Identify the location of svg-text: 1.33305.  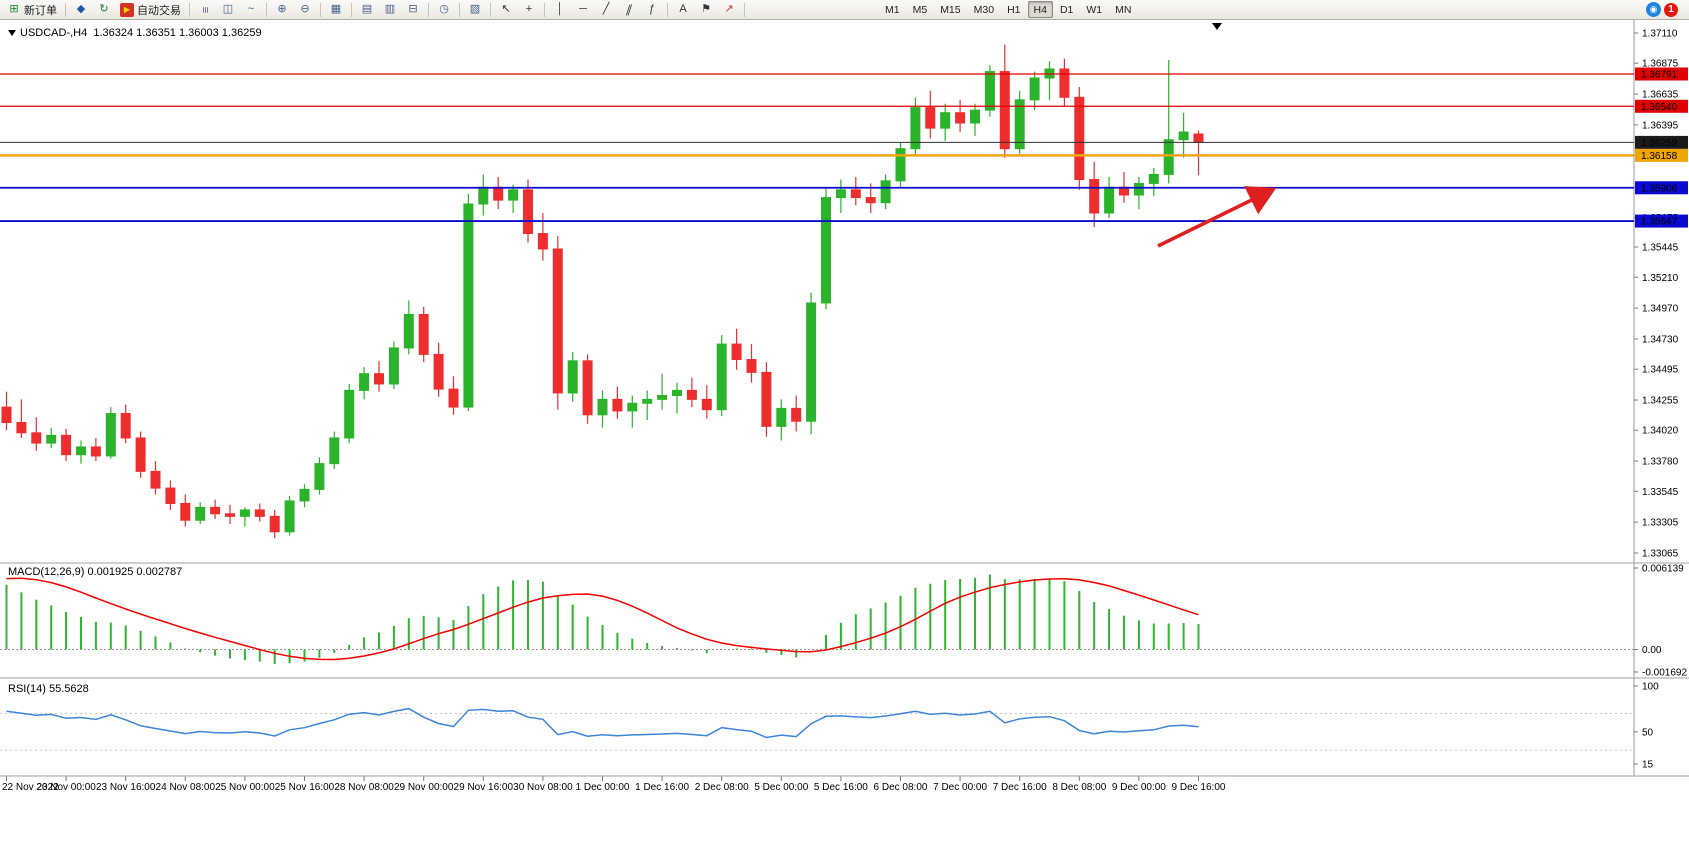
(1660, 523).